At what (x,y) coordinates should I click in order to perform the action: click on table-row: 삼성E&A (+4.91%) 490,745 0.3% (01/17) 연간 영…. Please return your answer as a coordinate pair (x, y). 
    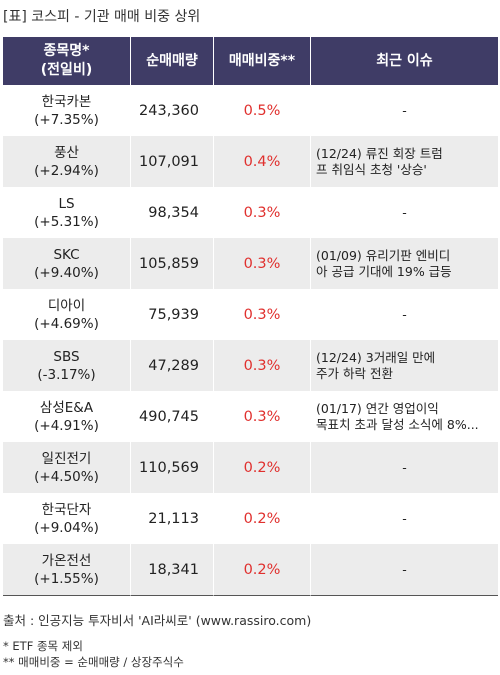
    Looking at the image, I should click on (250, 416).